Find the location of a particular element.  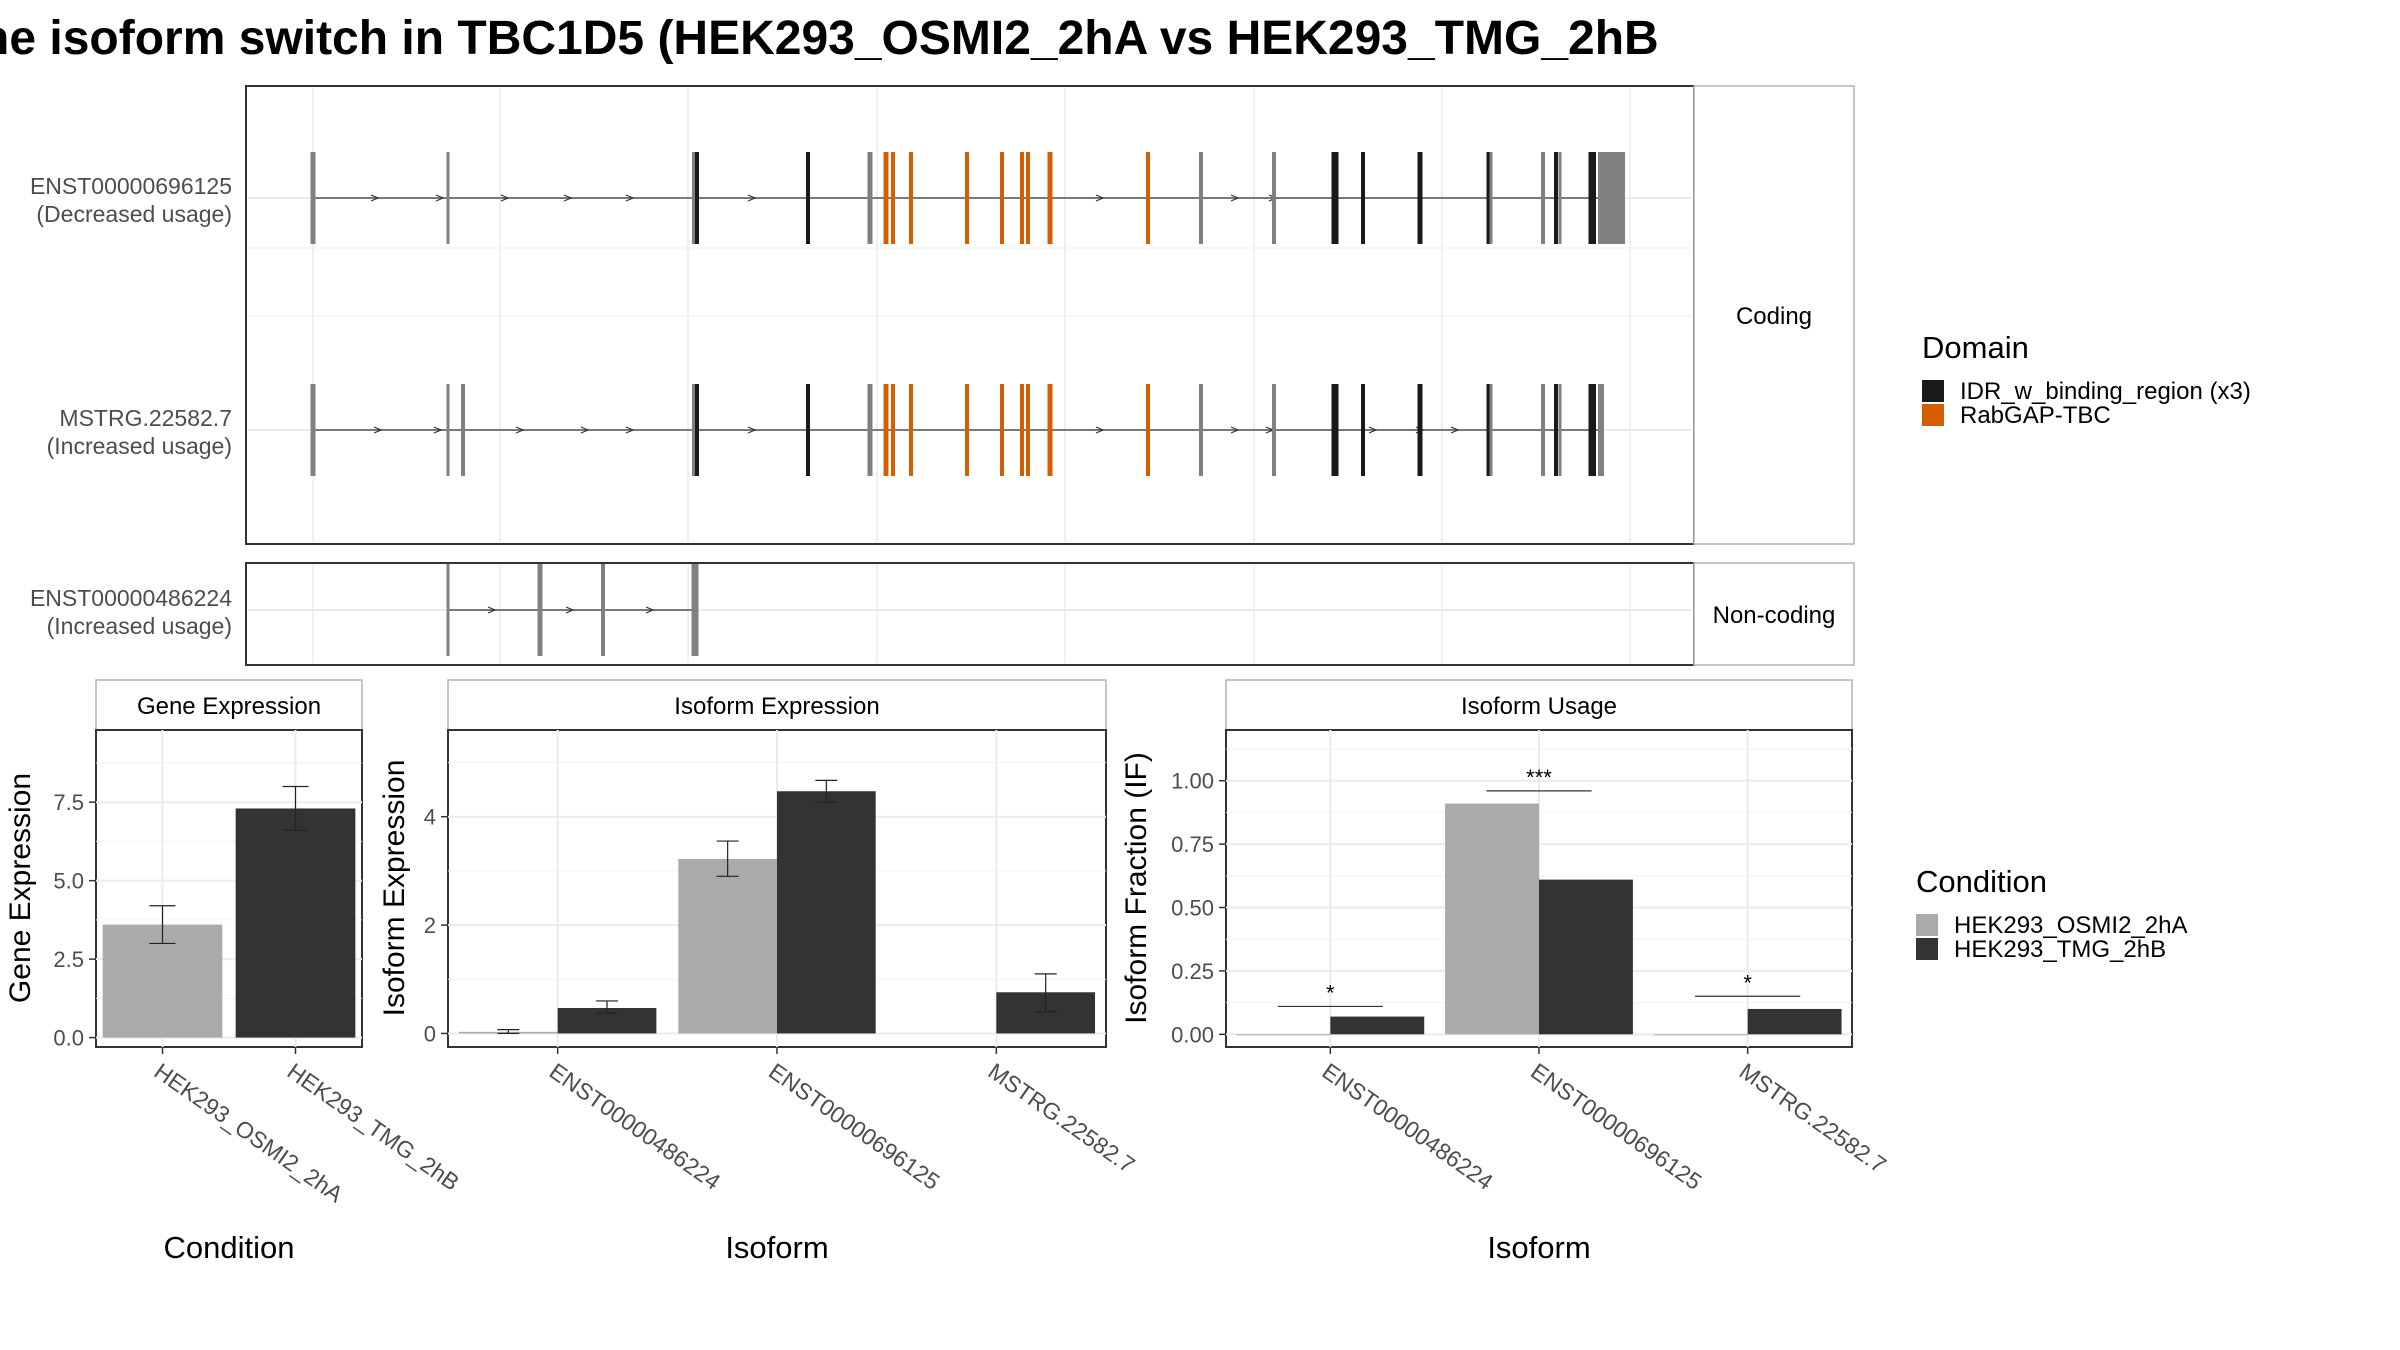

y-tick-label: 4 is located at coordinates (430, 817).